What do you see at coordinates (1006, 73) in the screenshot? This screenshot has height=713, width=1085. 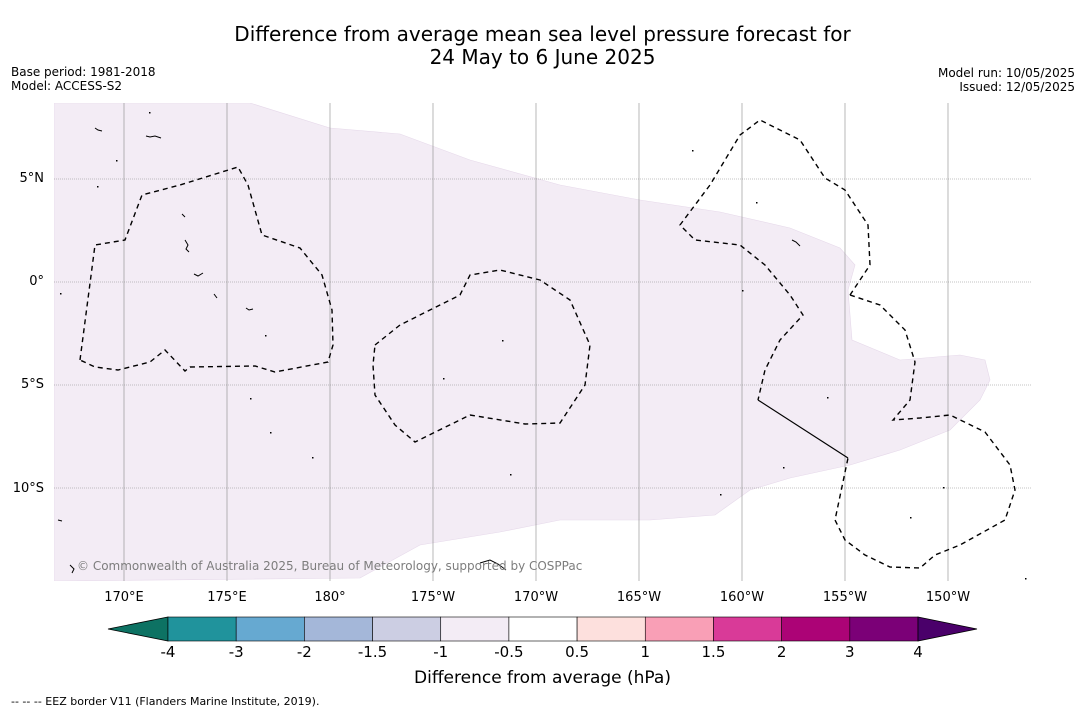 I see `model-run: Model run: 10/05/2025` at bounding box center [1006, 73].